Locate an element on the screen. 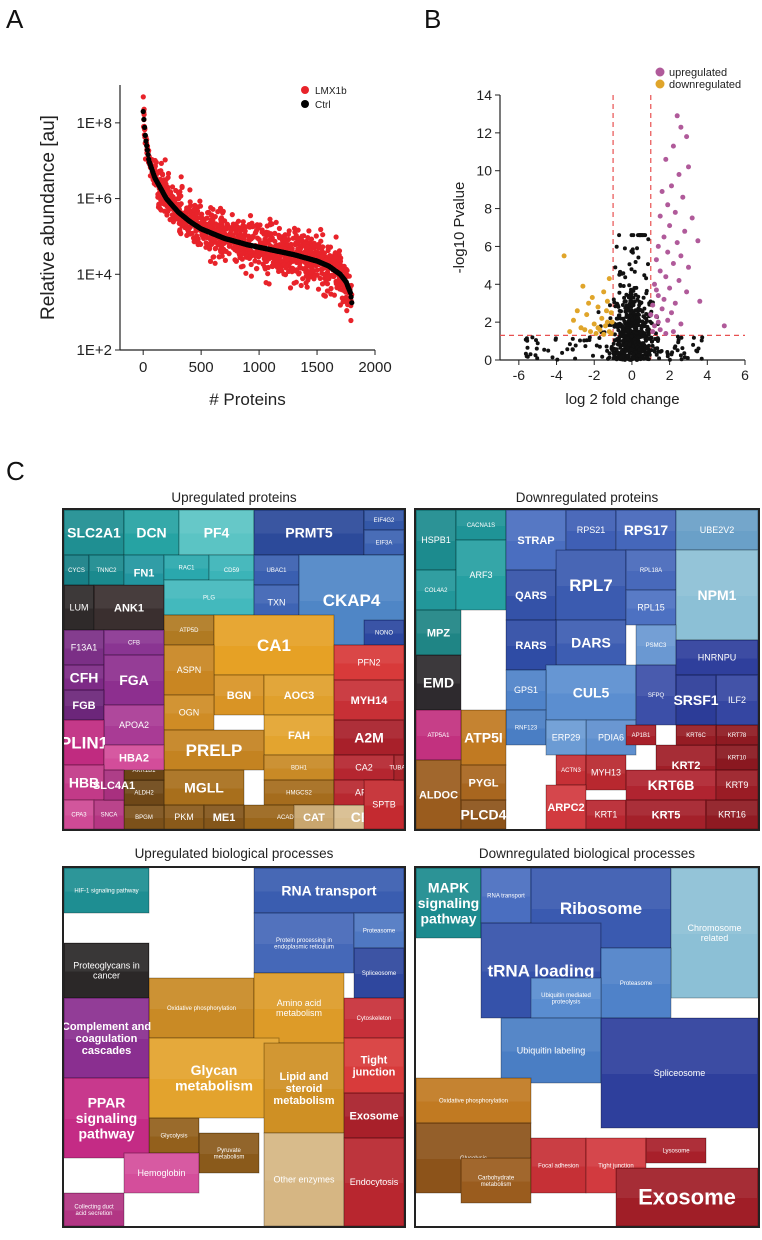 This screenshot has width=762, height=1240. treemap-cell: F13A1 is located at coordinates (84, 647).